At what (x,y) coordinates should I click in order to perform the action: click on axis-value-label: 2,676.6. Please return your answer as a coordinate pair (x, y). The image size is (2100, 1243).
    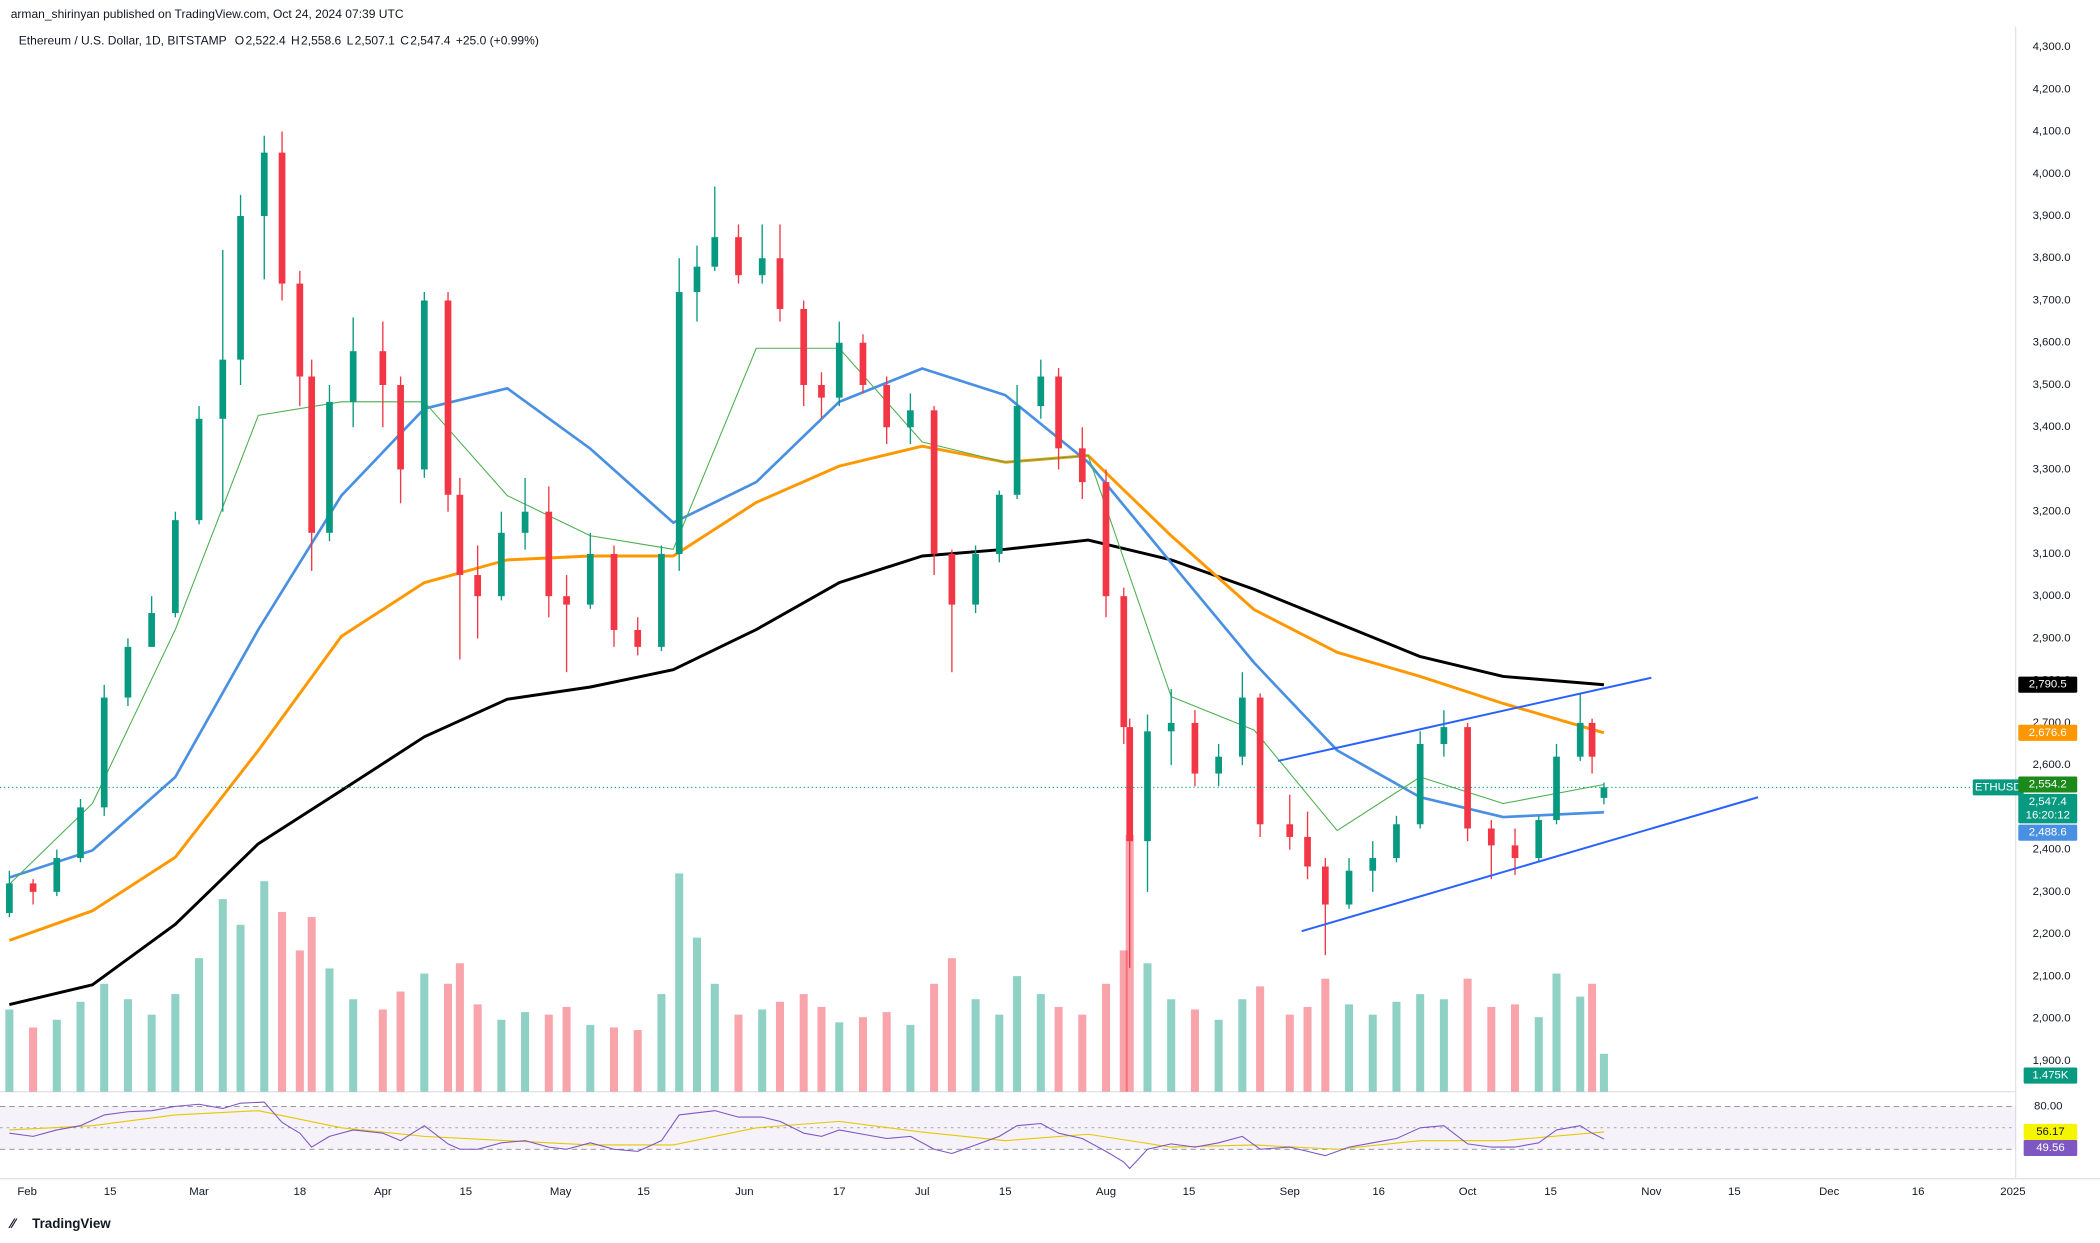
    Looking at the image, I should click on (2048, 733).